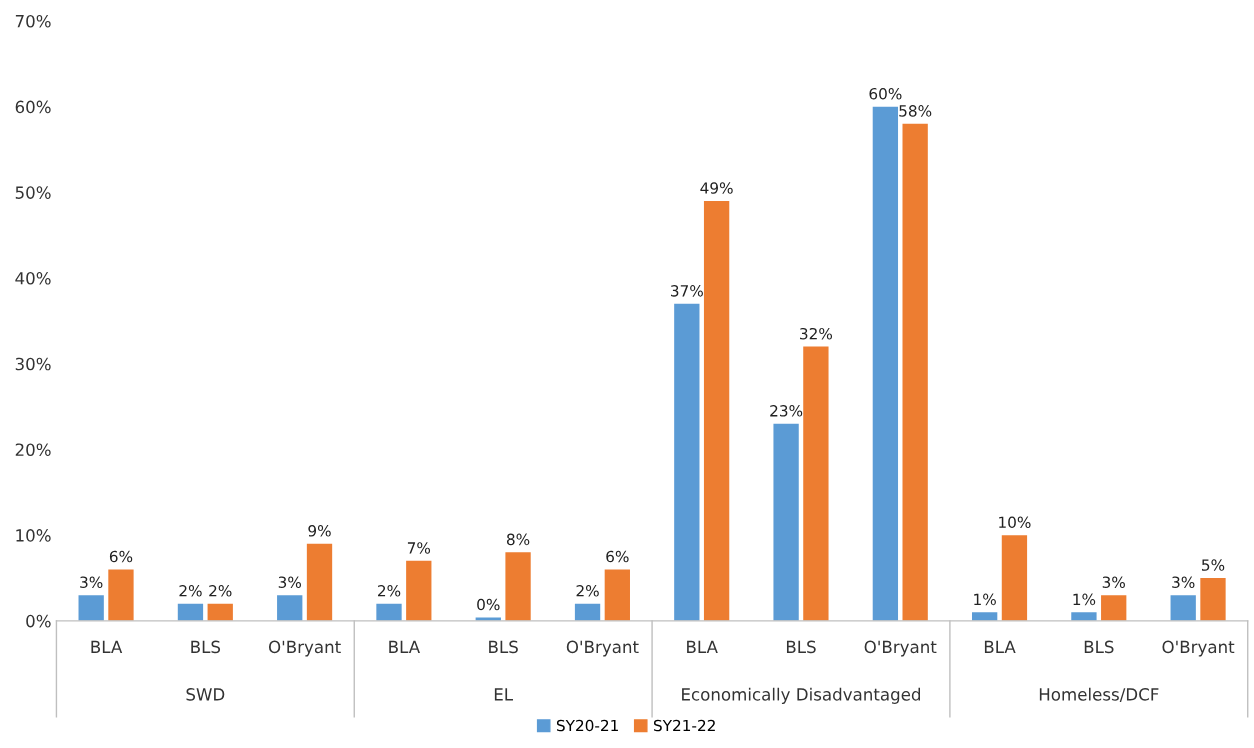 Image resolution: width=1254 pixels, height=748 pixels. What do you see at coordinates (1099, 694) in the screenshot?
I see `text: Homeless/DCF` at bounding box center [1099, 694].